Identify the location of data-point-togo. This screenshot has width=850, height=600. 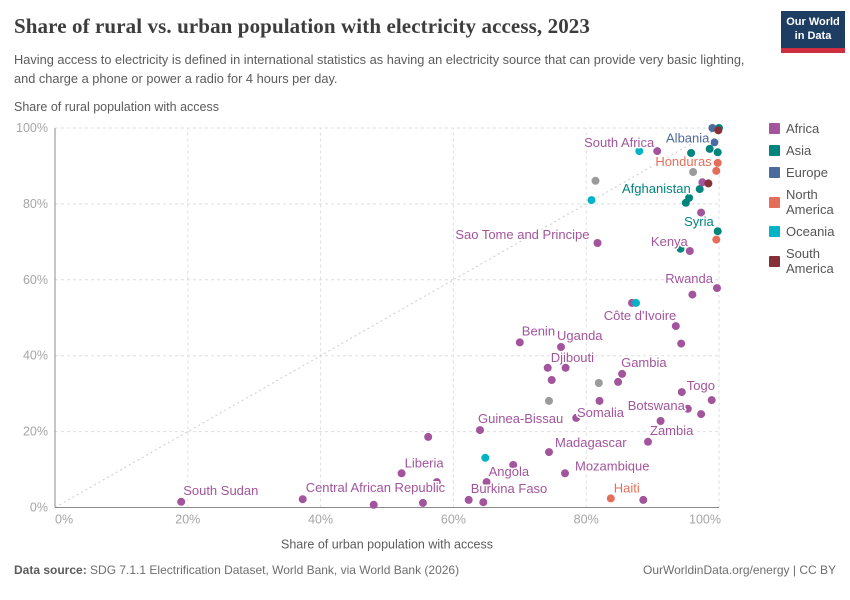
(681, 392).